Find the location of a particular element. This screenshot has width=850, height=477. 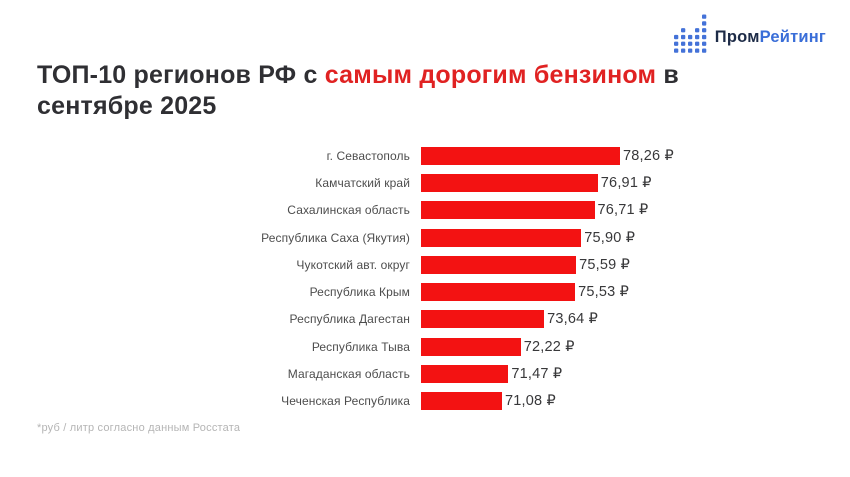

value-label: 71,08 ₽ is located at coordinates (530, 401).